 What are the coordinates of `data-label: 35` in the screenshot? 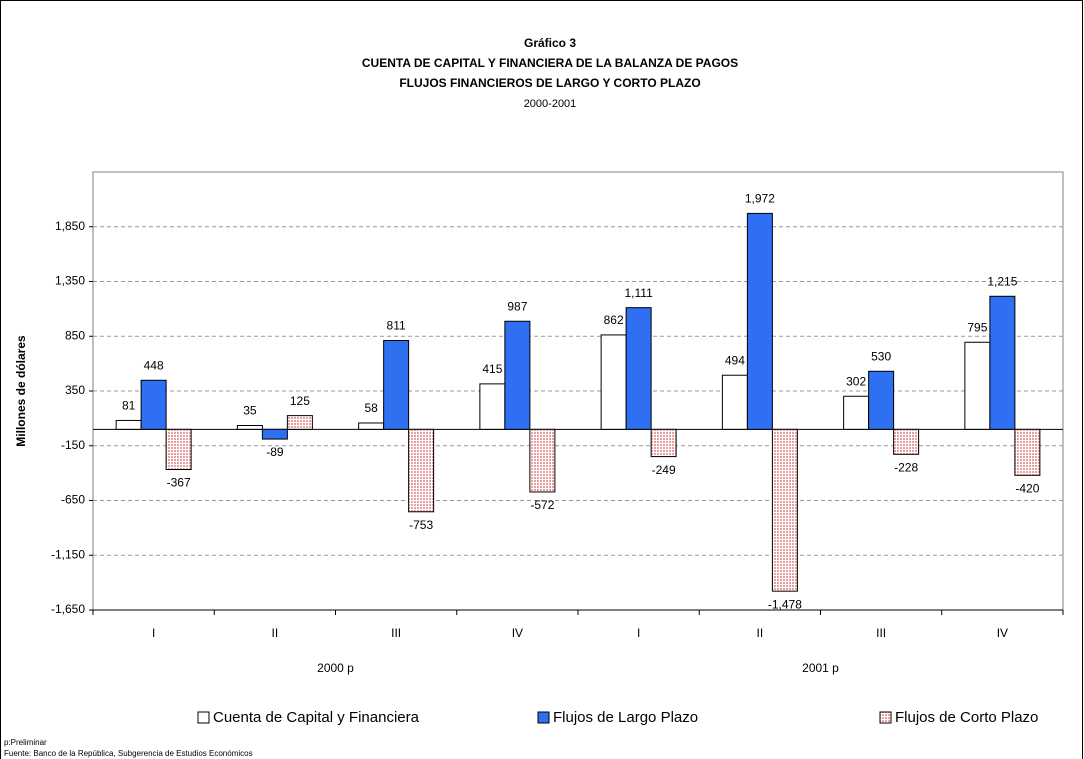 It's located at (250, 411).